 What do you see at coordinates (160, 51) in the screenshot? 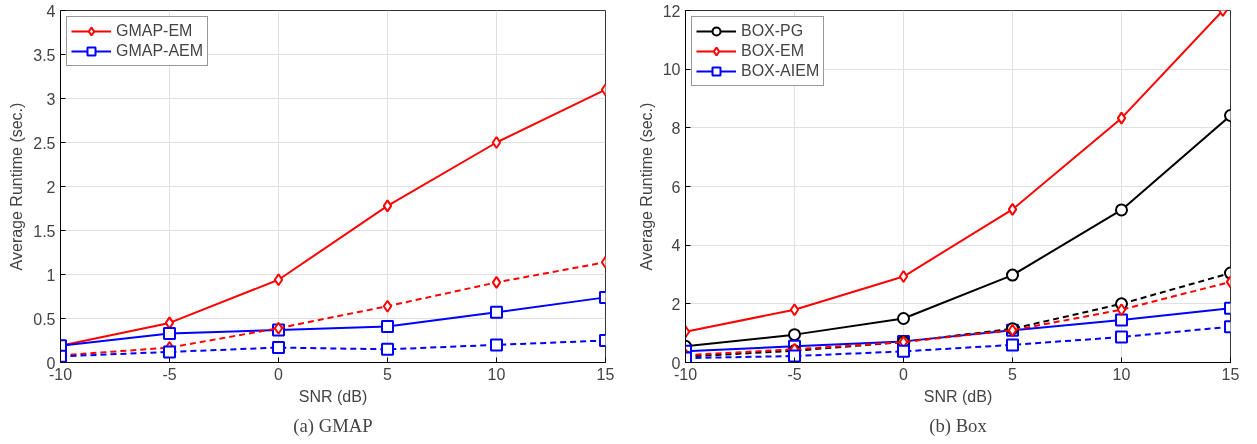
I see `legend-label: GMAP-AEM` at bounding box center [160, 51].